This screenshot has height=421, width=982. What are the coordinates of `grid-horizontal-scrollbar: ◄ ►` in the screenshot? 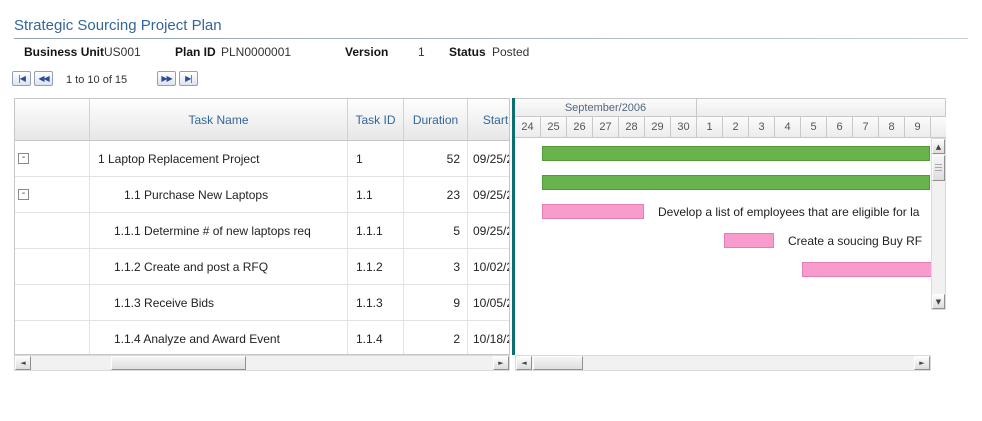 It's located at (262, 363).